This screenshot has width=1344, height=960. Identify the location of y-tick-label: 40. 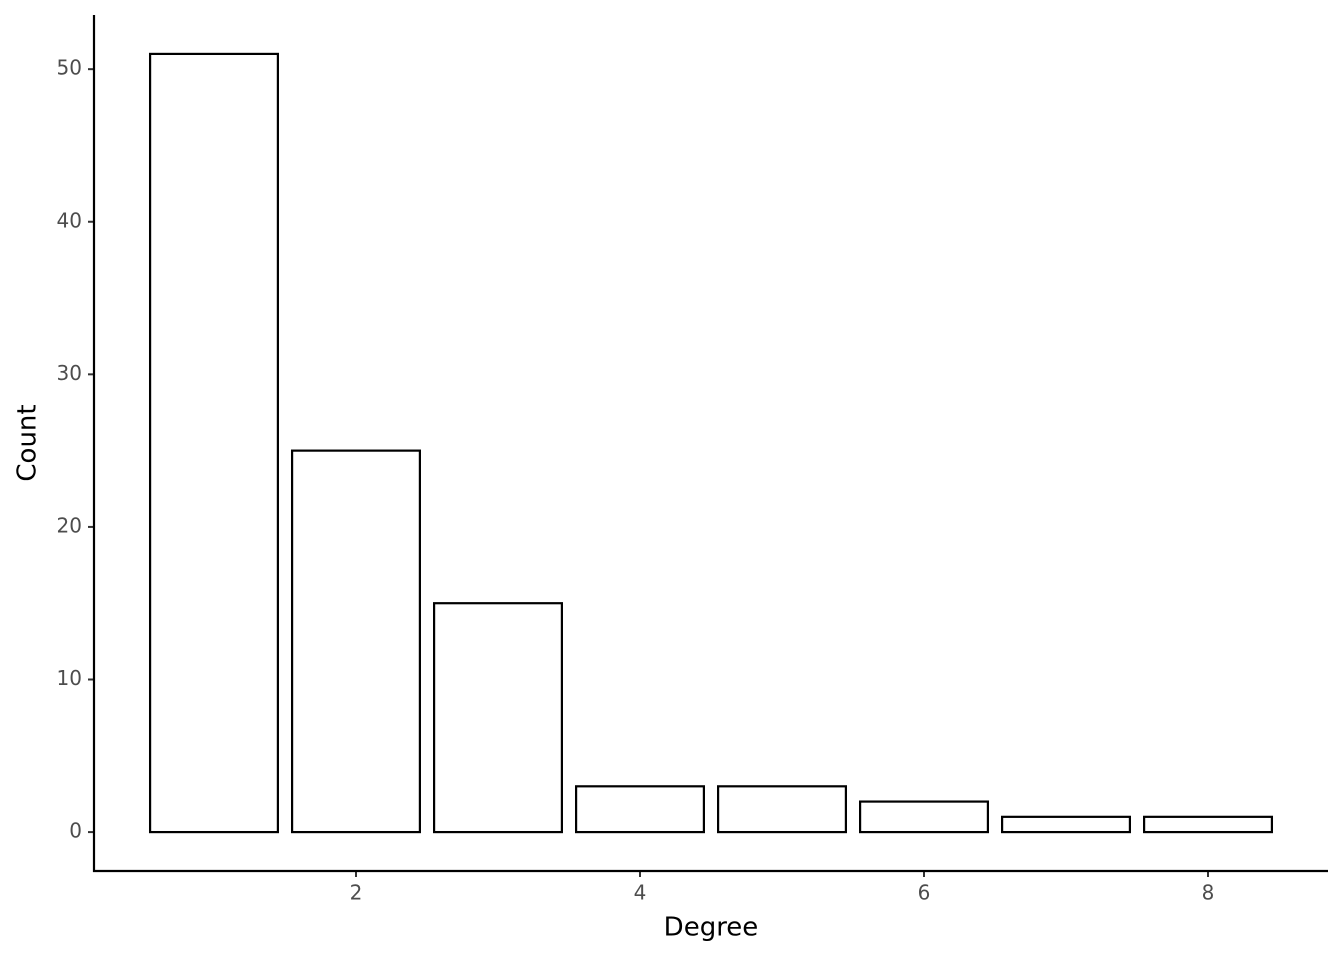
(69, 220).